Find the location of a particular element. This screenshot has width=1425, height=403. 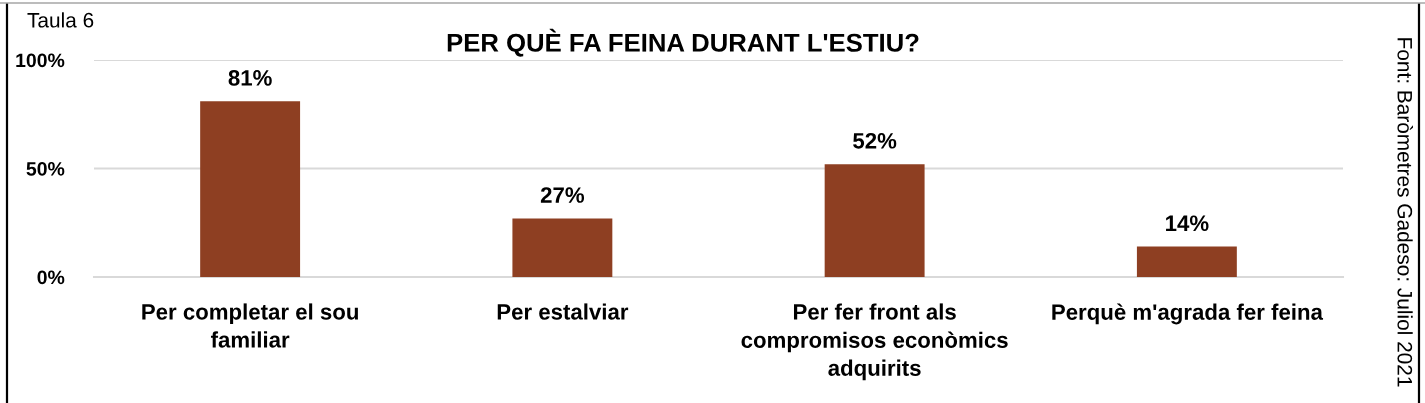

y-tick-label: 50% is located at coordinates (45, 168).